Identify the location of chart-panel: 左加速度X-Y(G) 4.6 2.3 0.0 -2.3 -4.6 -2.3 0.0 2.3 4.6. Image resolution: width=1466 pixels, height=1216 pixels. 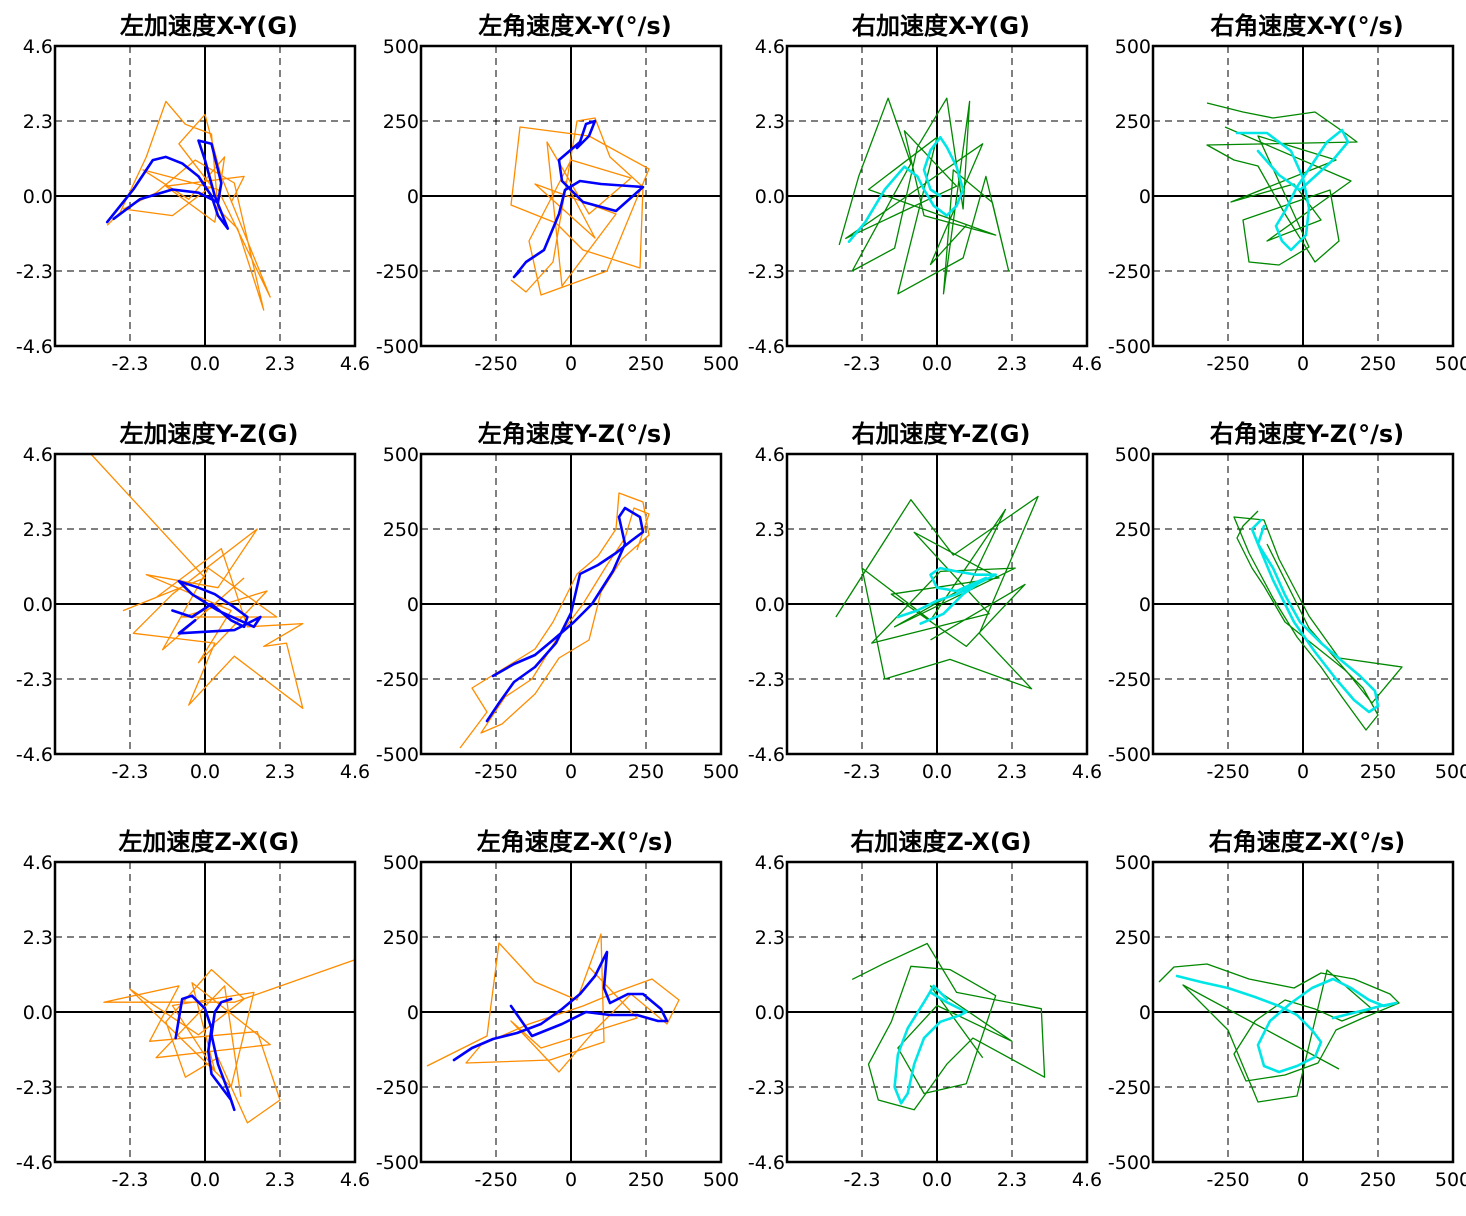
(185, 200).